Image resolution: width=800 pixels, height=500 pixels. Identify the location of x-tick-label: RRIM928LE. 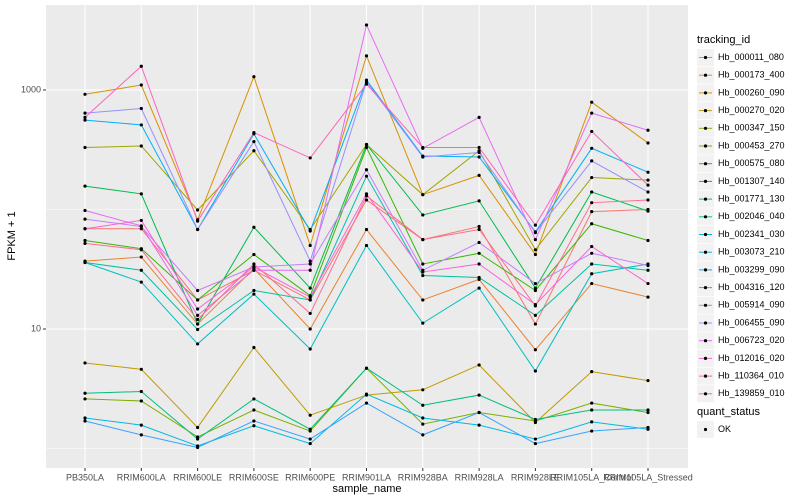
(535, 477).